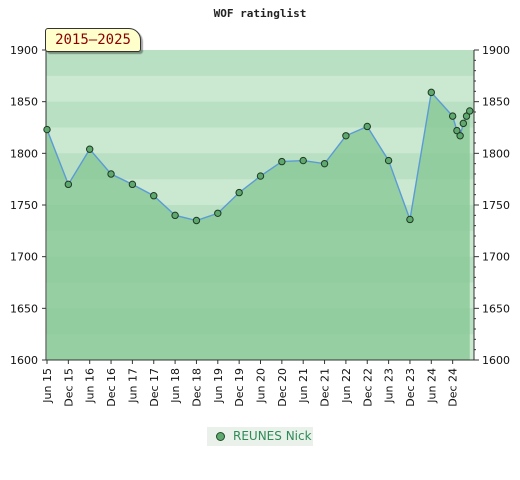  I want to click on period-badge: 2015–2025, so click(93, 40).